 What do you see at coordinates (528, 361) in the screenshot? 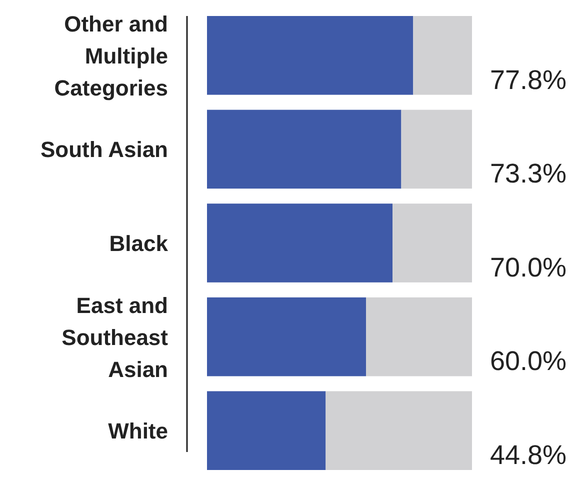
I see `data-label: 60.0%` at bounding box center [528, 361].